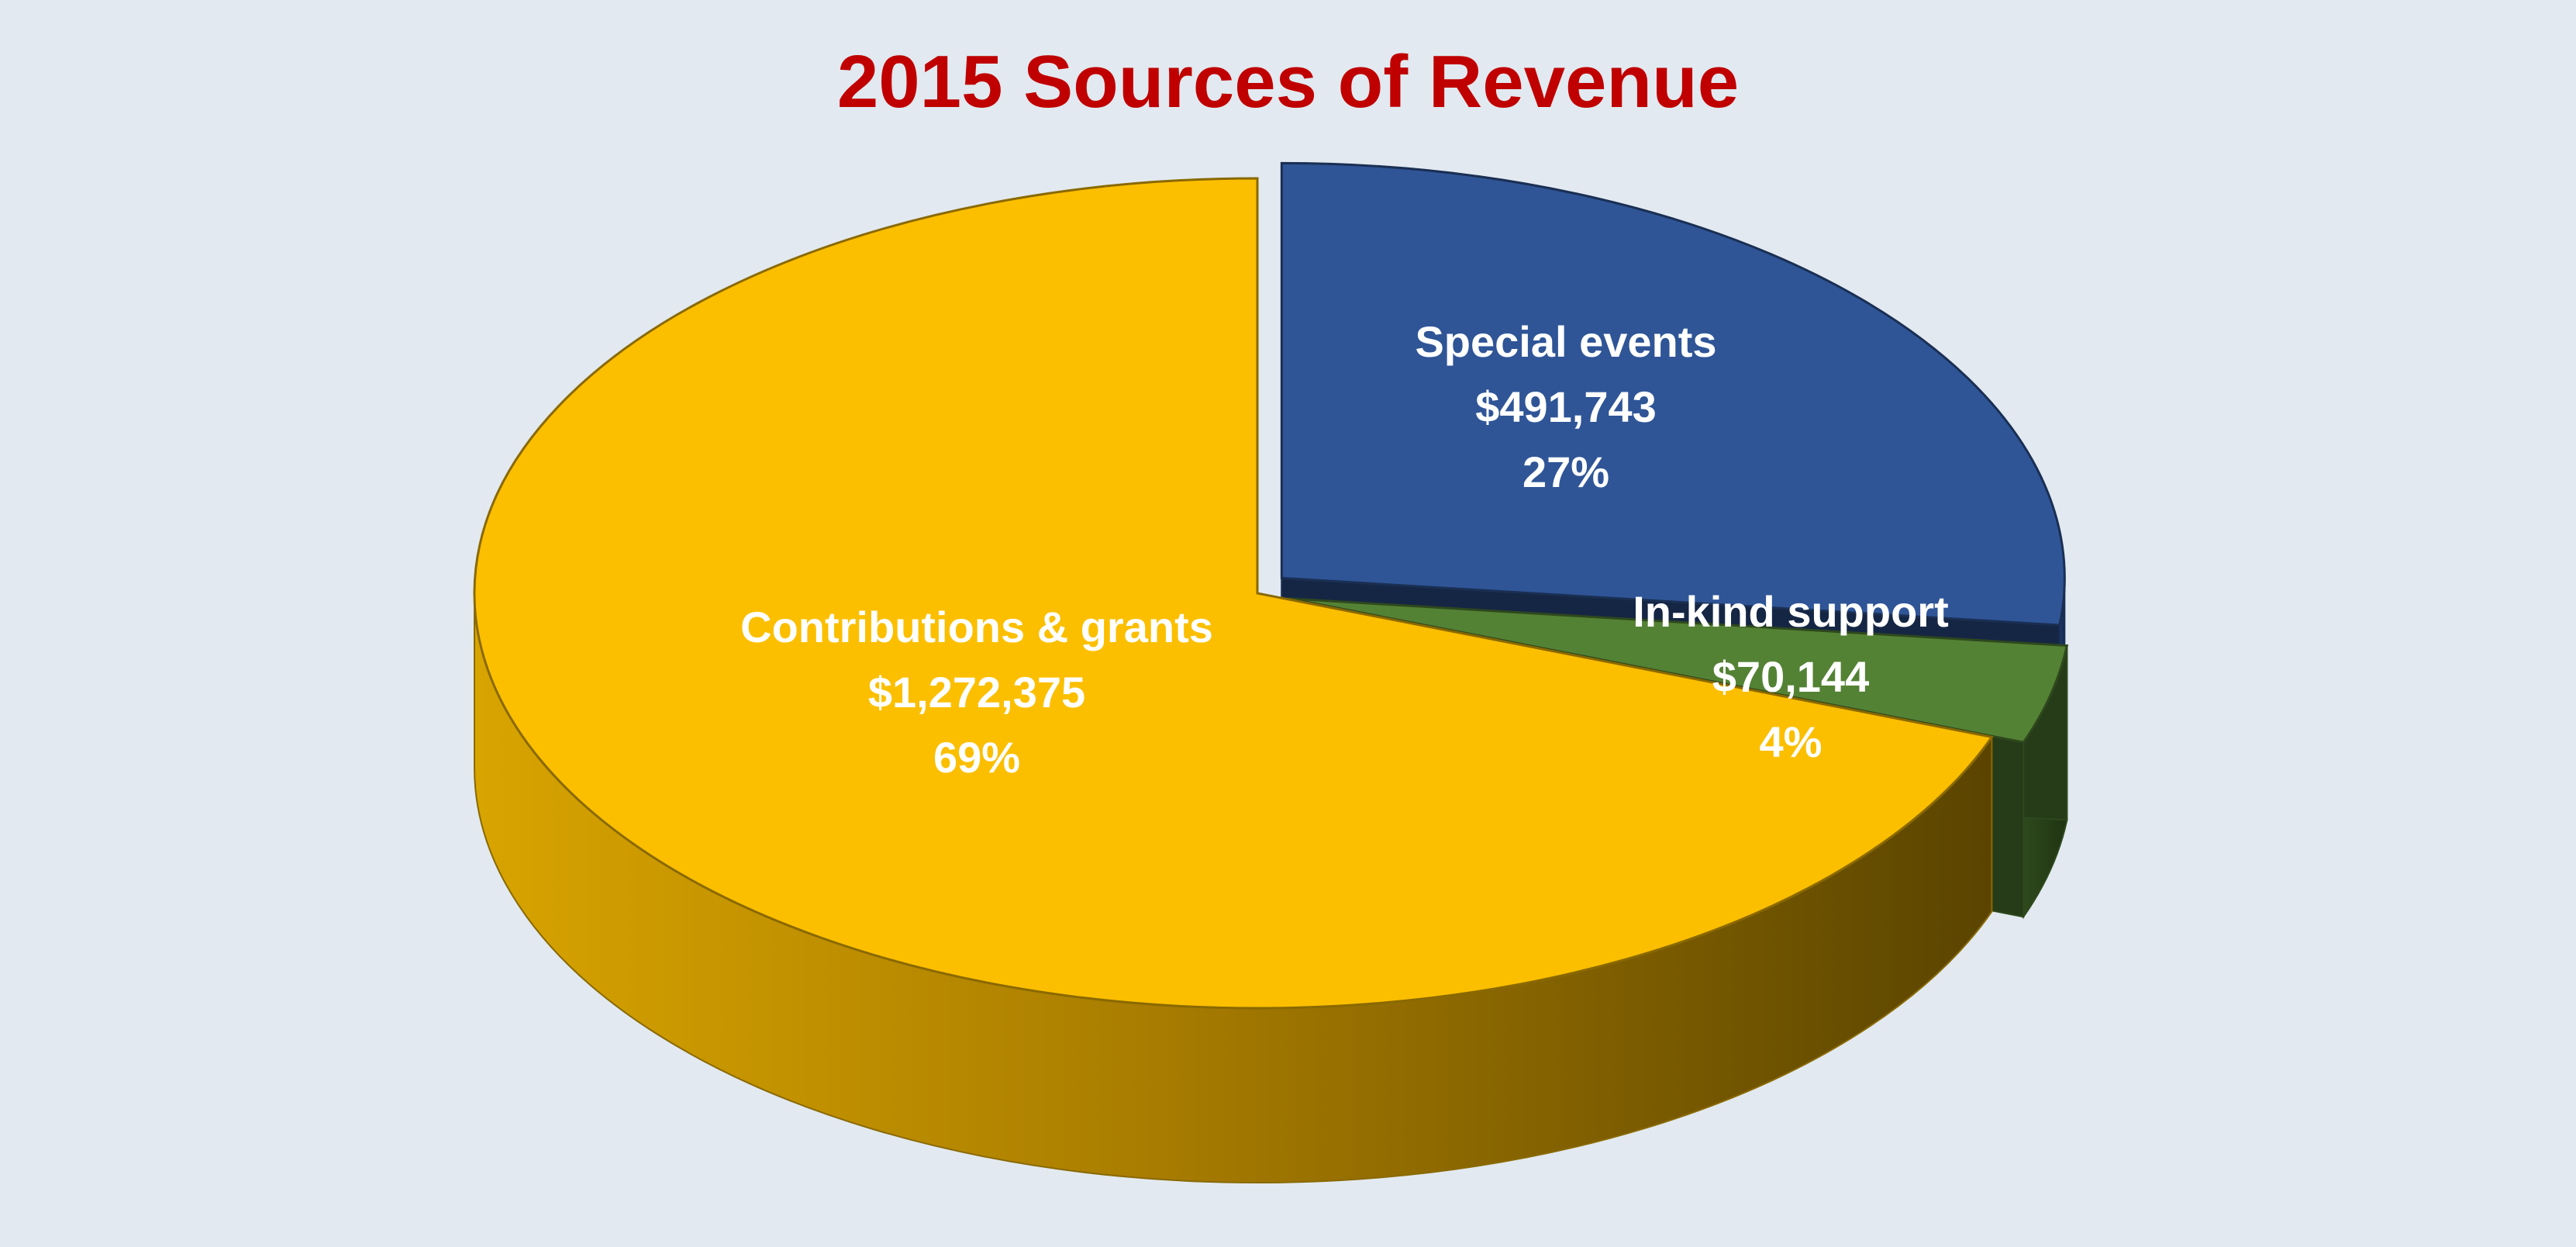  Describe the element at coordinates (1790, 676) in the screenshot. I see `slice-value-label: $70,144` at that location.